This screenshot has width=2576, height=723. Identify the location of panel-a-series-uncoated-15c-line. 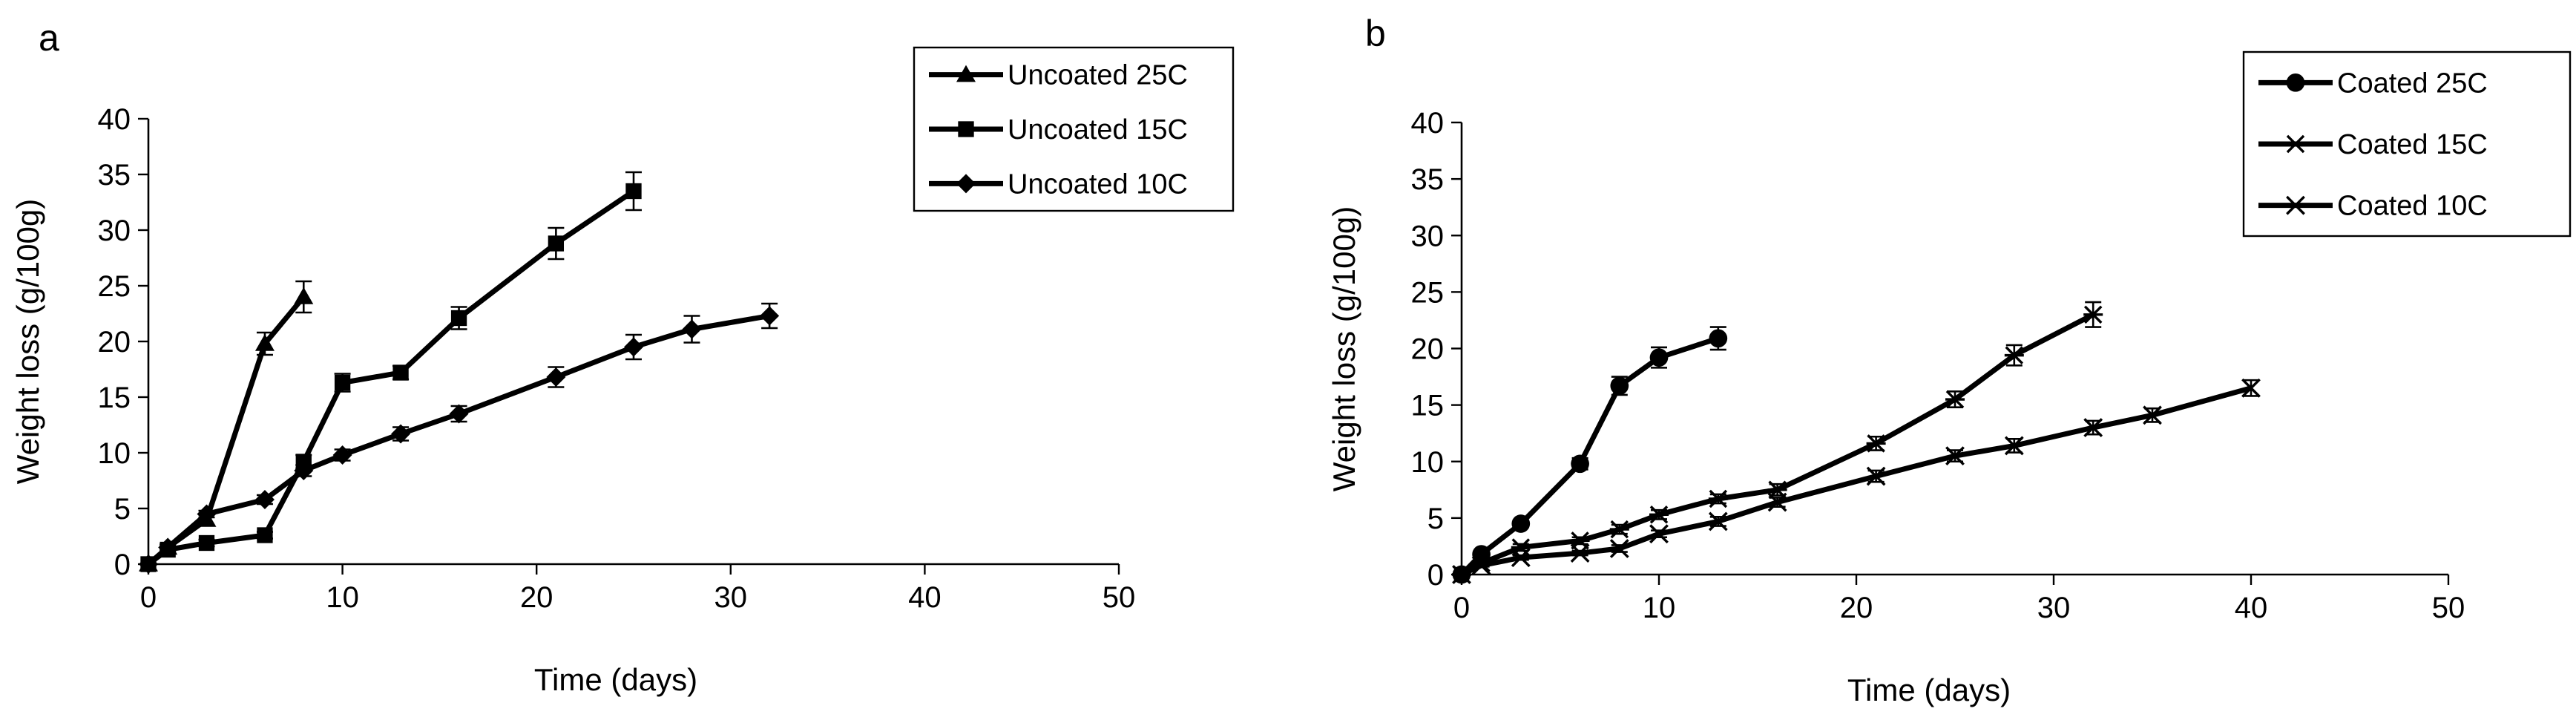
(390, 378).